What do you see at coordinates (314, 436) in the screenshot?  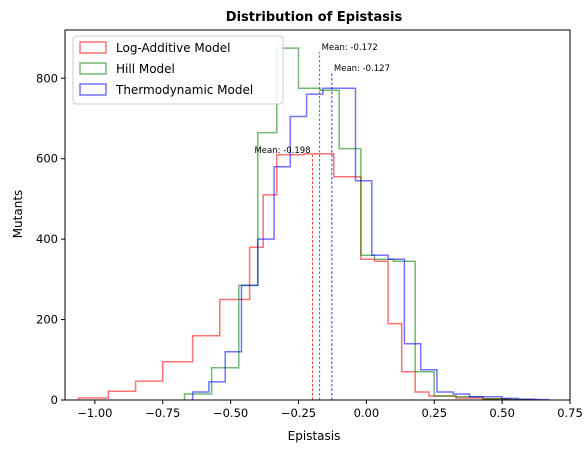 I see `x-axis-label: Epistasis` at bounding box center [314, 436].